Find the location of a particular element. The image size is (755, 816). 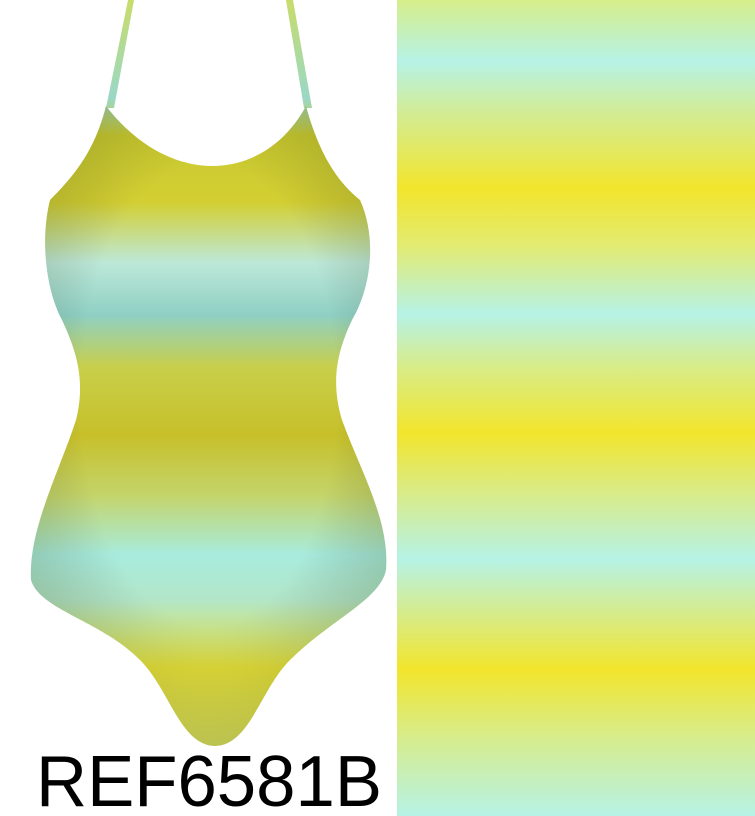

right-strap is located at coordinates (299, 54).